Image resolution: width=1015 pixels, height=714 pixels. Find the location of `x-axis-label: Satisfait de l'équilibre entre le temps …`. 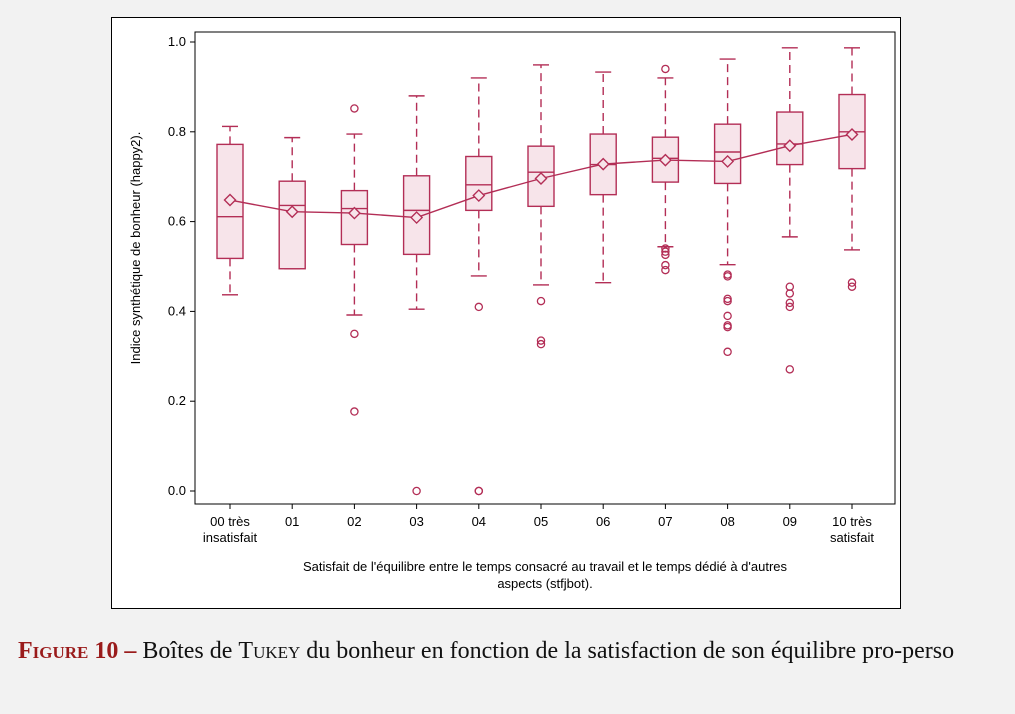

x-axis-label: Satisfait de l'équilibre entre le temps … is located at coordinates (545, 566).